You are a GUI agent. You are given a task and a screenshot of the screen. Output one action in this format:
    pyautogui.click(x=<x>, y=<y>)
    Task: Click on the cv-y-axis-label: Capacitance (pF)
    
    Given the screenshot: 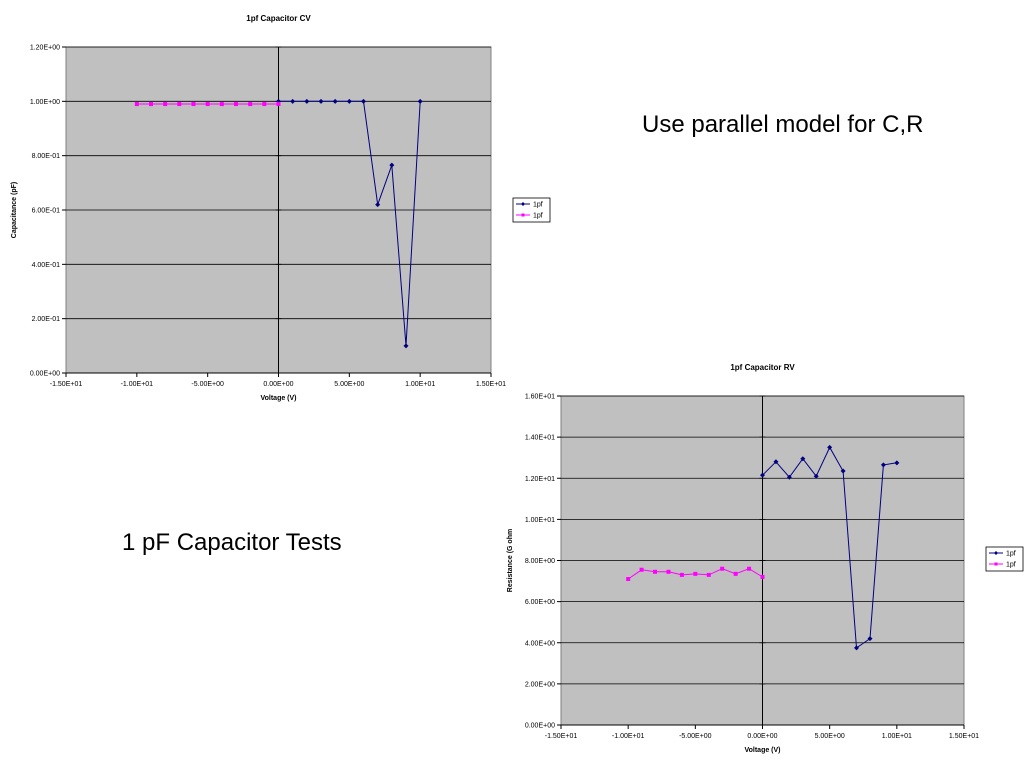 What is the action you would take?
    pyautogui.click(x=14, y=210)
    